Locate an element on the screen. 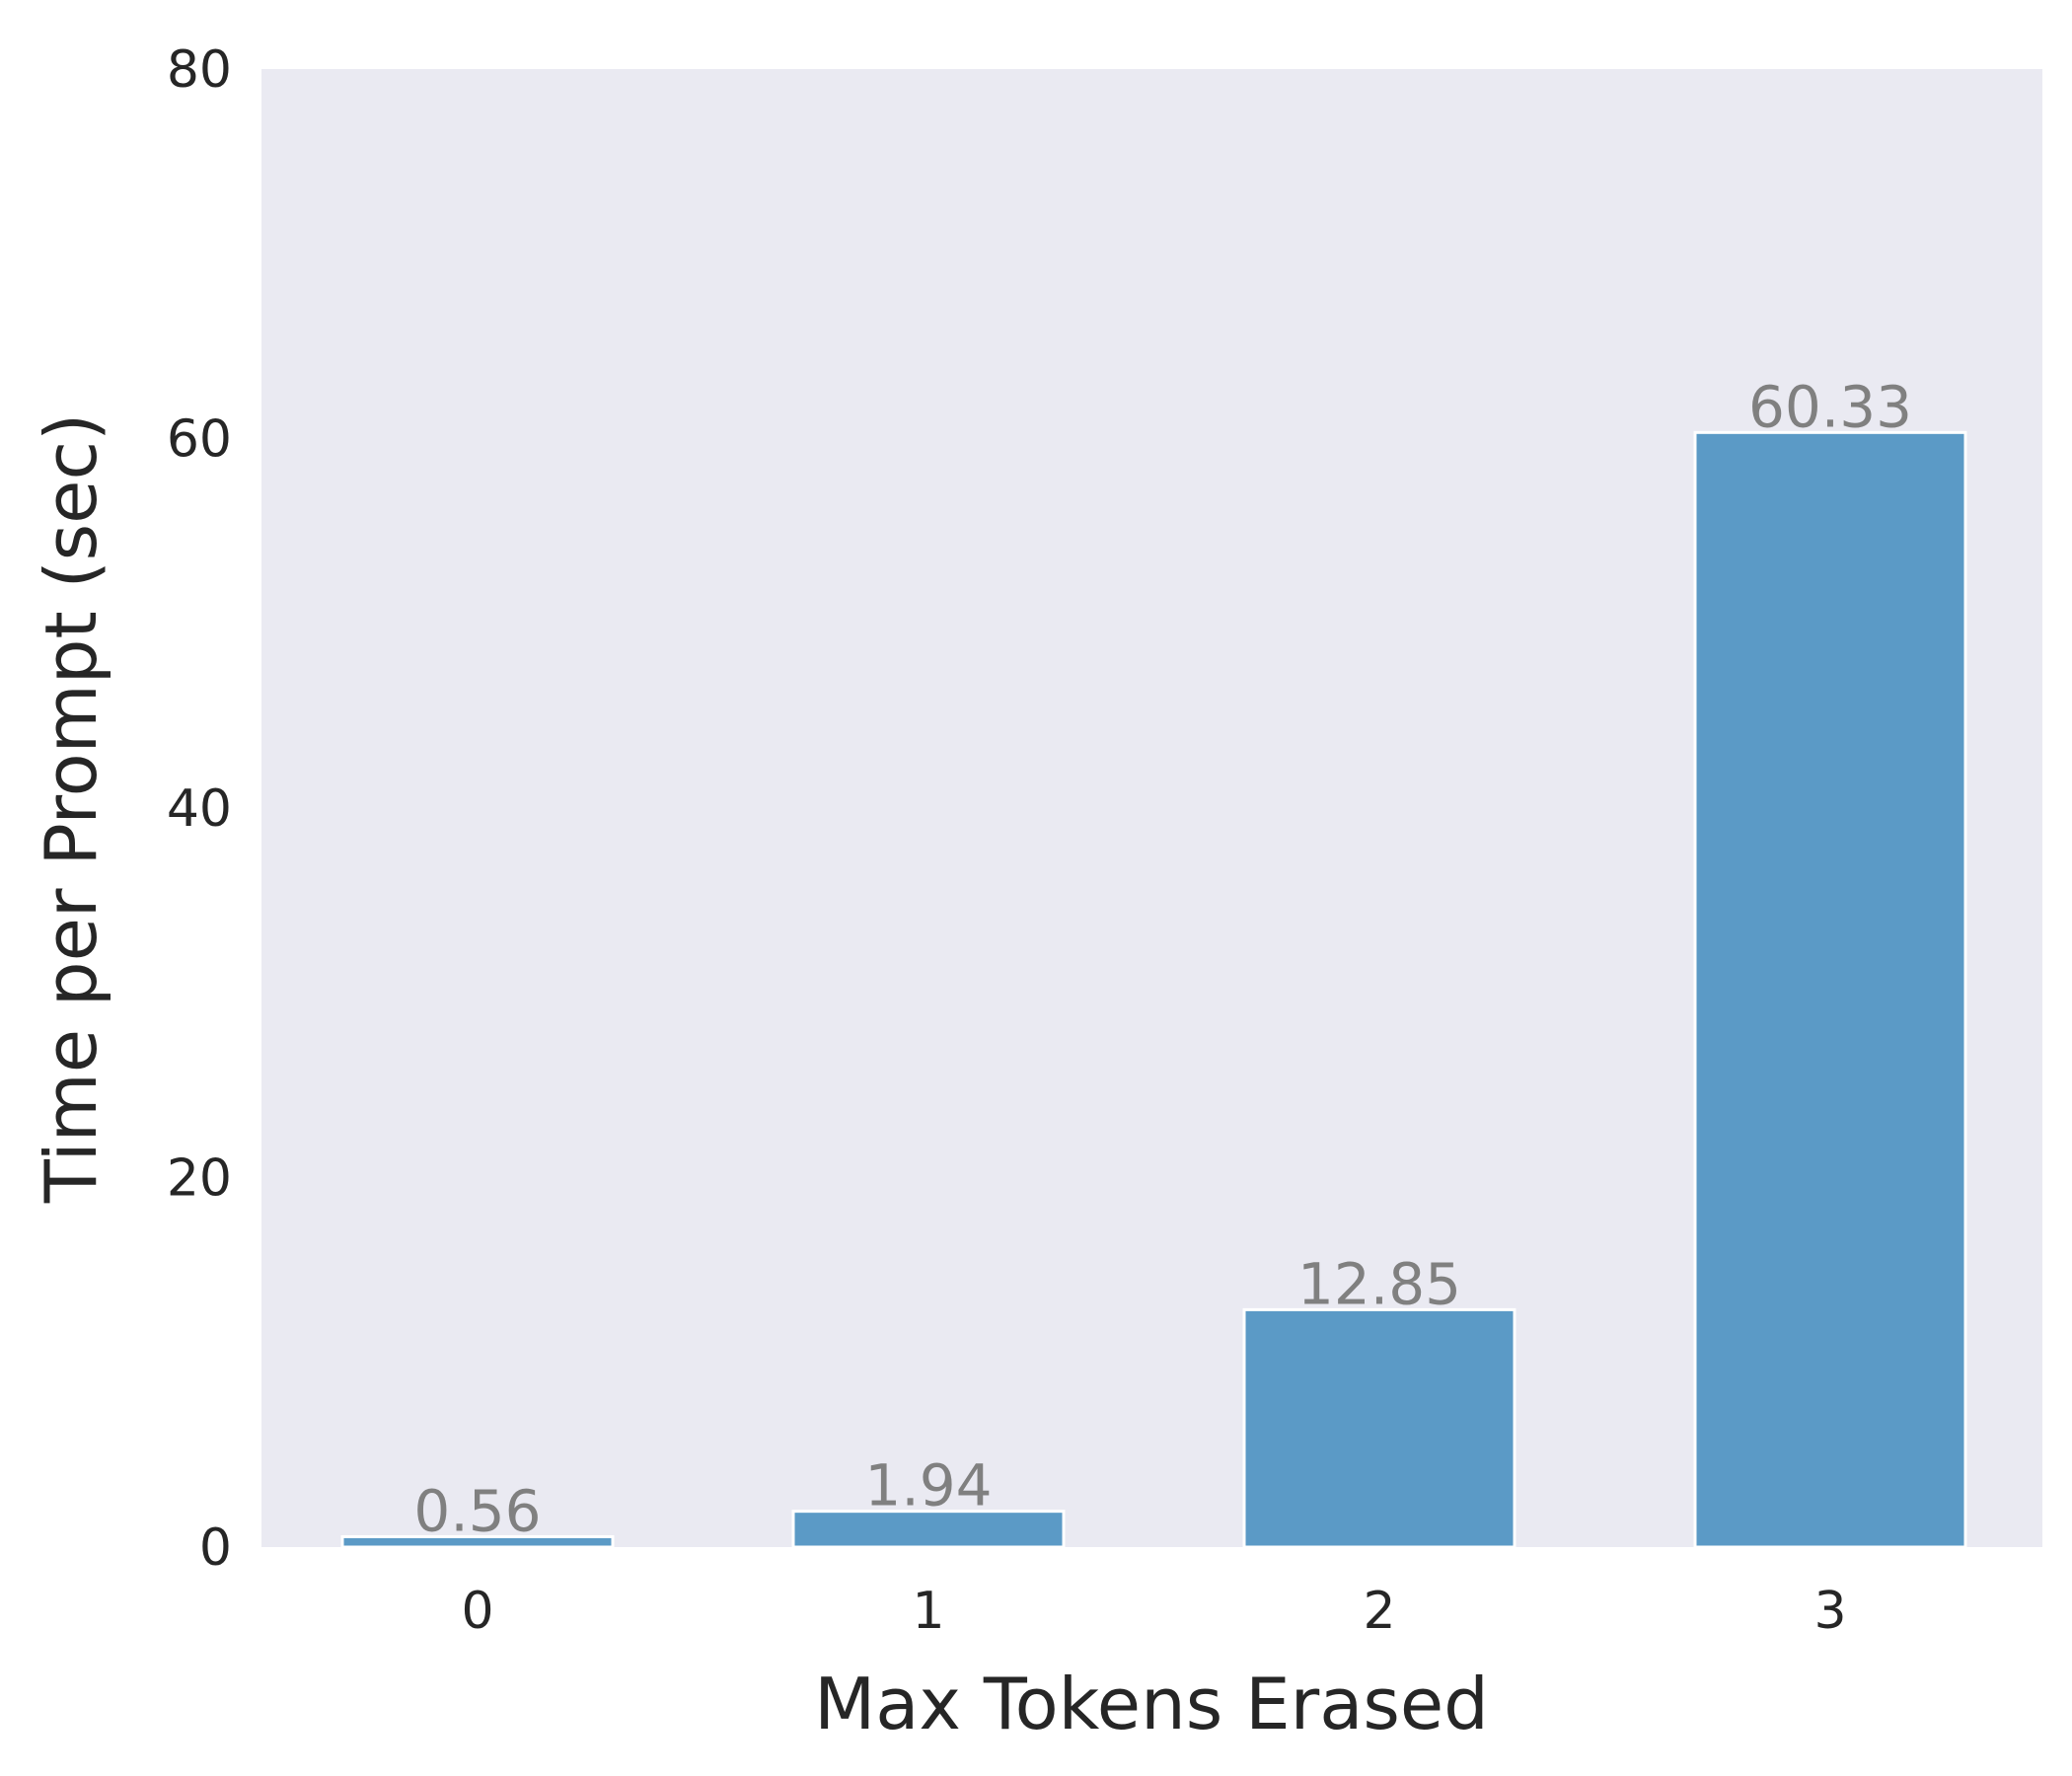 This screenshot has width=2072, height=1776. y-tick-label-40: 40 is located at coordinates (200, 809).